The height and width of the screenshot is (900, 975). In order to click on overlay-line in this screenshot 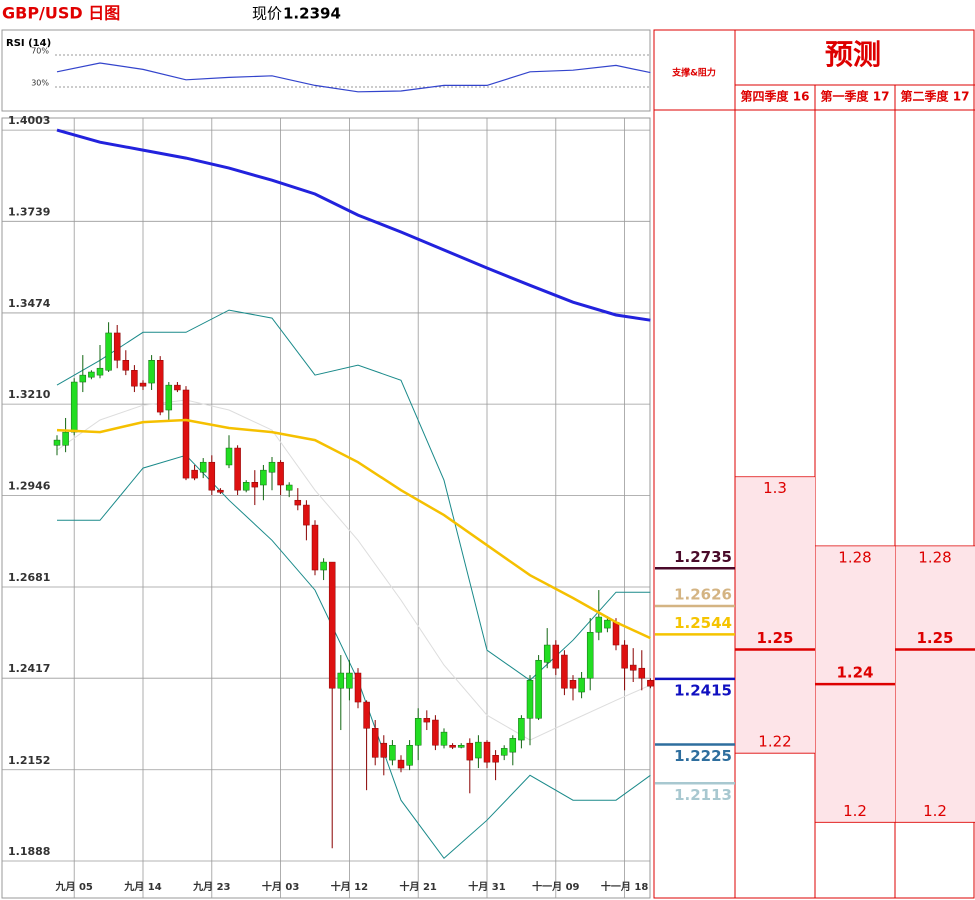, I will do `click(353, 225)`.